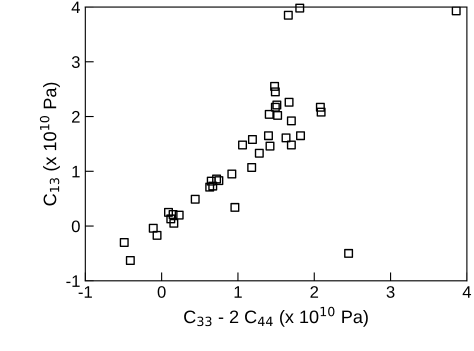 The height and width of the screenshot is (351, 474). I want to click on x-tick-label: 1, so click(238, 292).